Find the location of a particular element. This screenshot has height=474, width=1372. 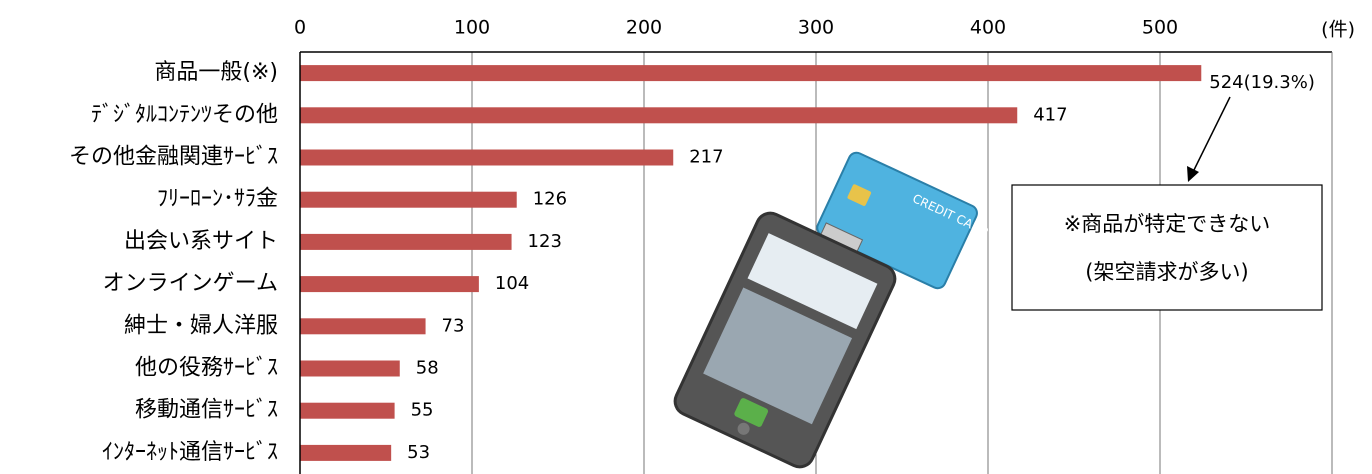

value-label: 58 is located at coordinates (427, 368).